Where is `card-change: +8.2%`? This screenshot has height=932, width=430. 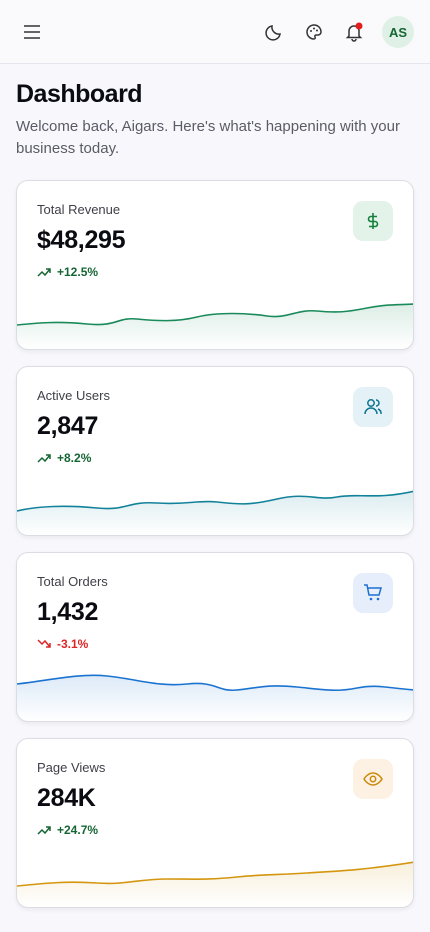 card-change: +8.2% is located at coordinates (64, 458).